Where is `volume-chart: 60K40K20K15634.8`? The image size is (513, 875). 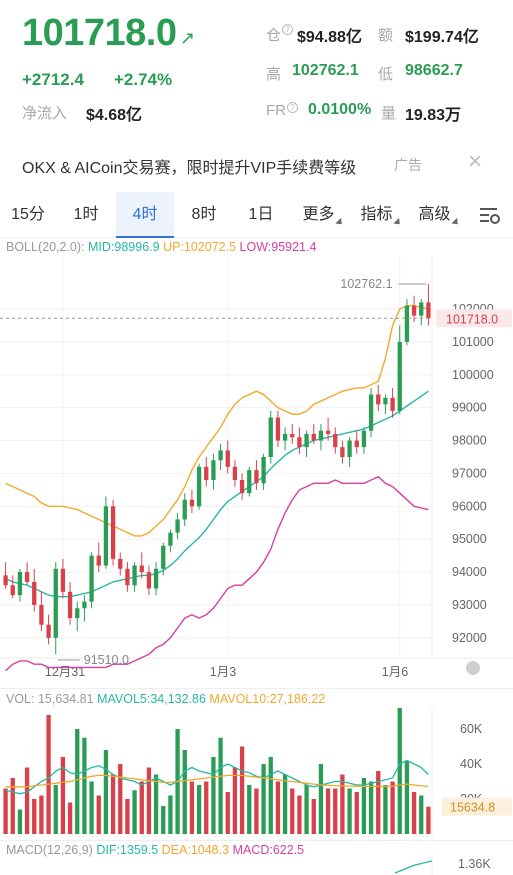 volume-chart: 60K40K20K15634.8 is located at coordinates (256, 773).